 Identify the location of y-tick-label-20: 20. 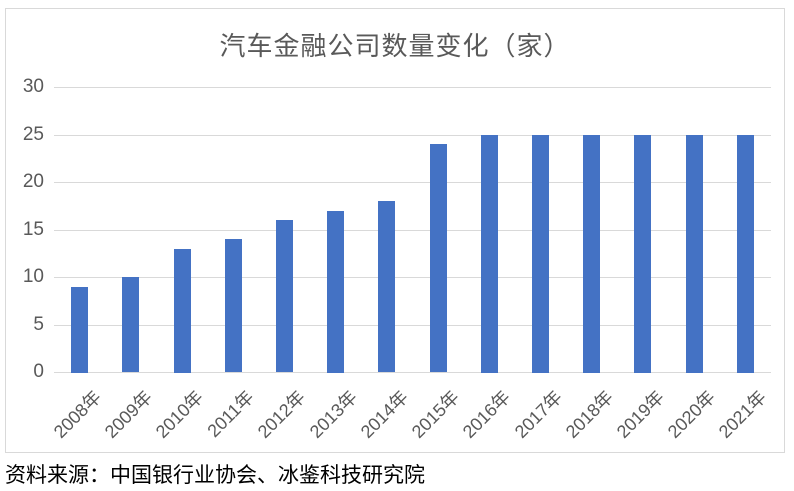
(33, 181).